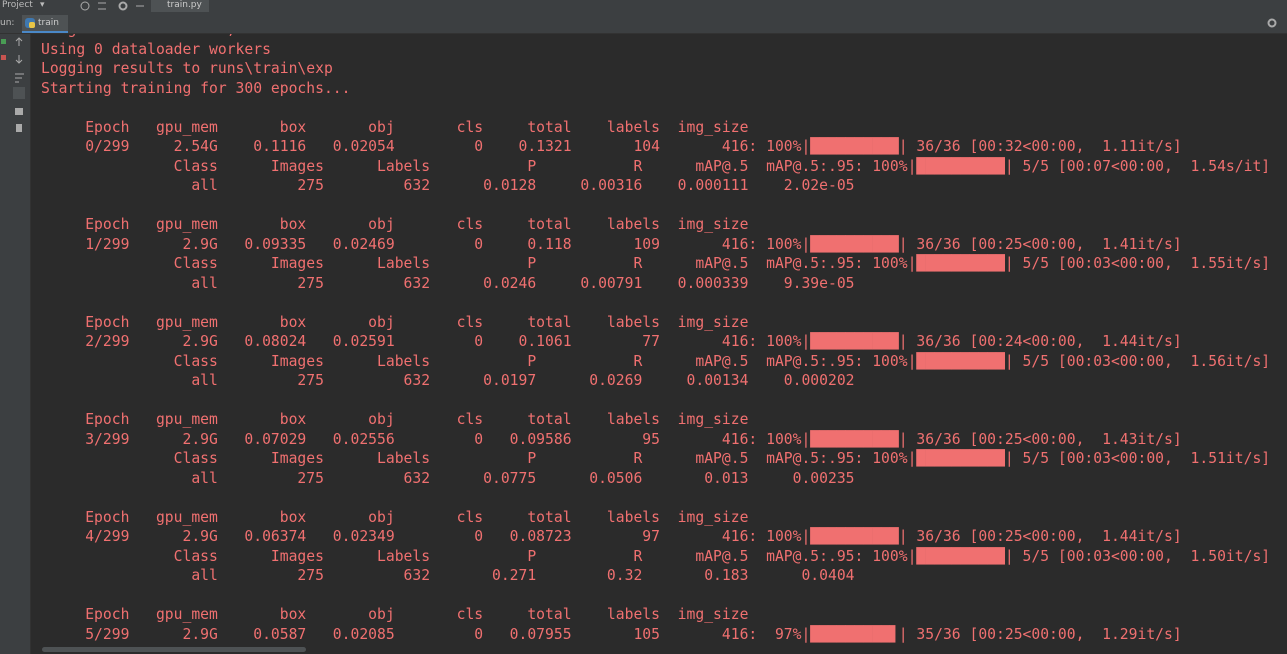  I want to click on run-label: un:, so click(7, 23).